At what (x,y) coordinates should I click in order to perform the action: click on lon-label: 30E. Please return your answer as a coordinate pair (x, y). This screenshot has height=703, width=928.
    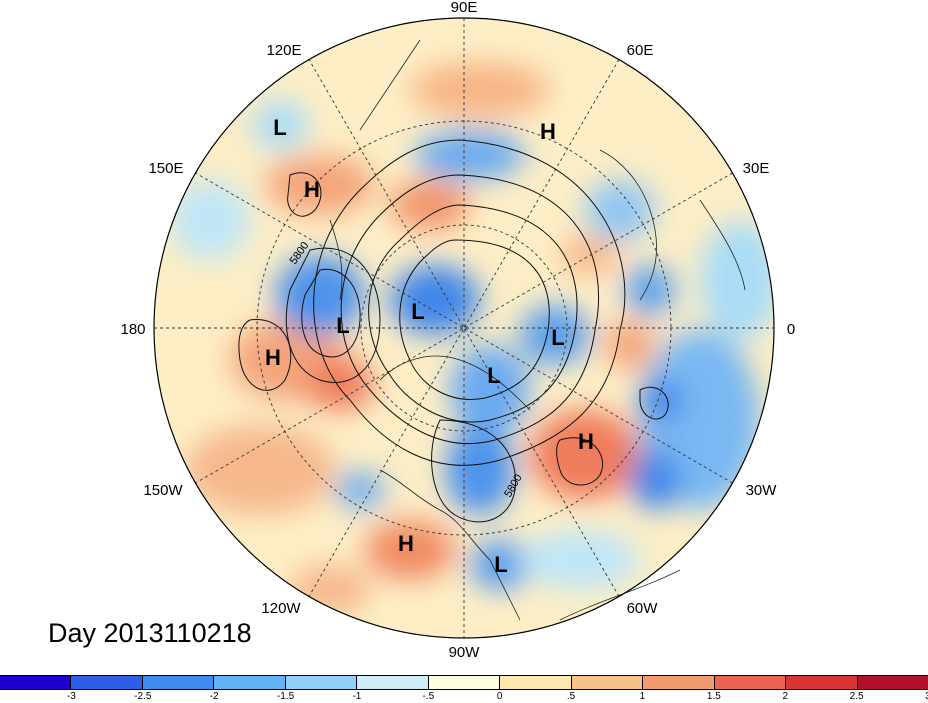
    Looking at the image, I should click on (756, 168).